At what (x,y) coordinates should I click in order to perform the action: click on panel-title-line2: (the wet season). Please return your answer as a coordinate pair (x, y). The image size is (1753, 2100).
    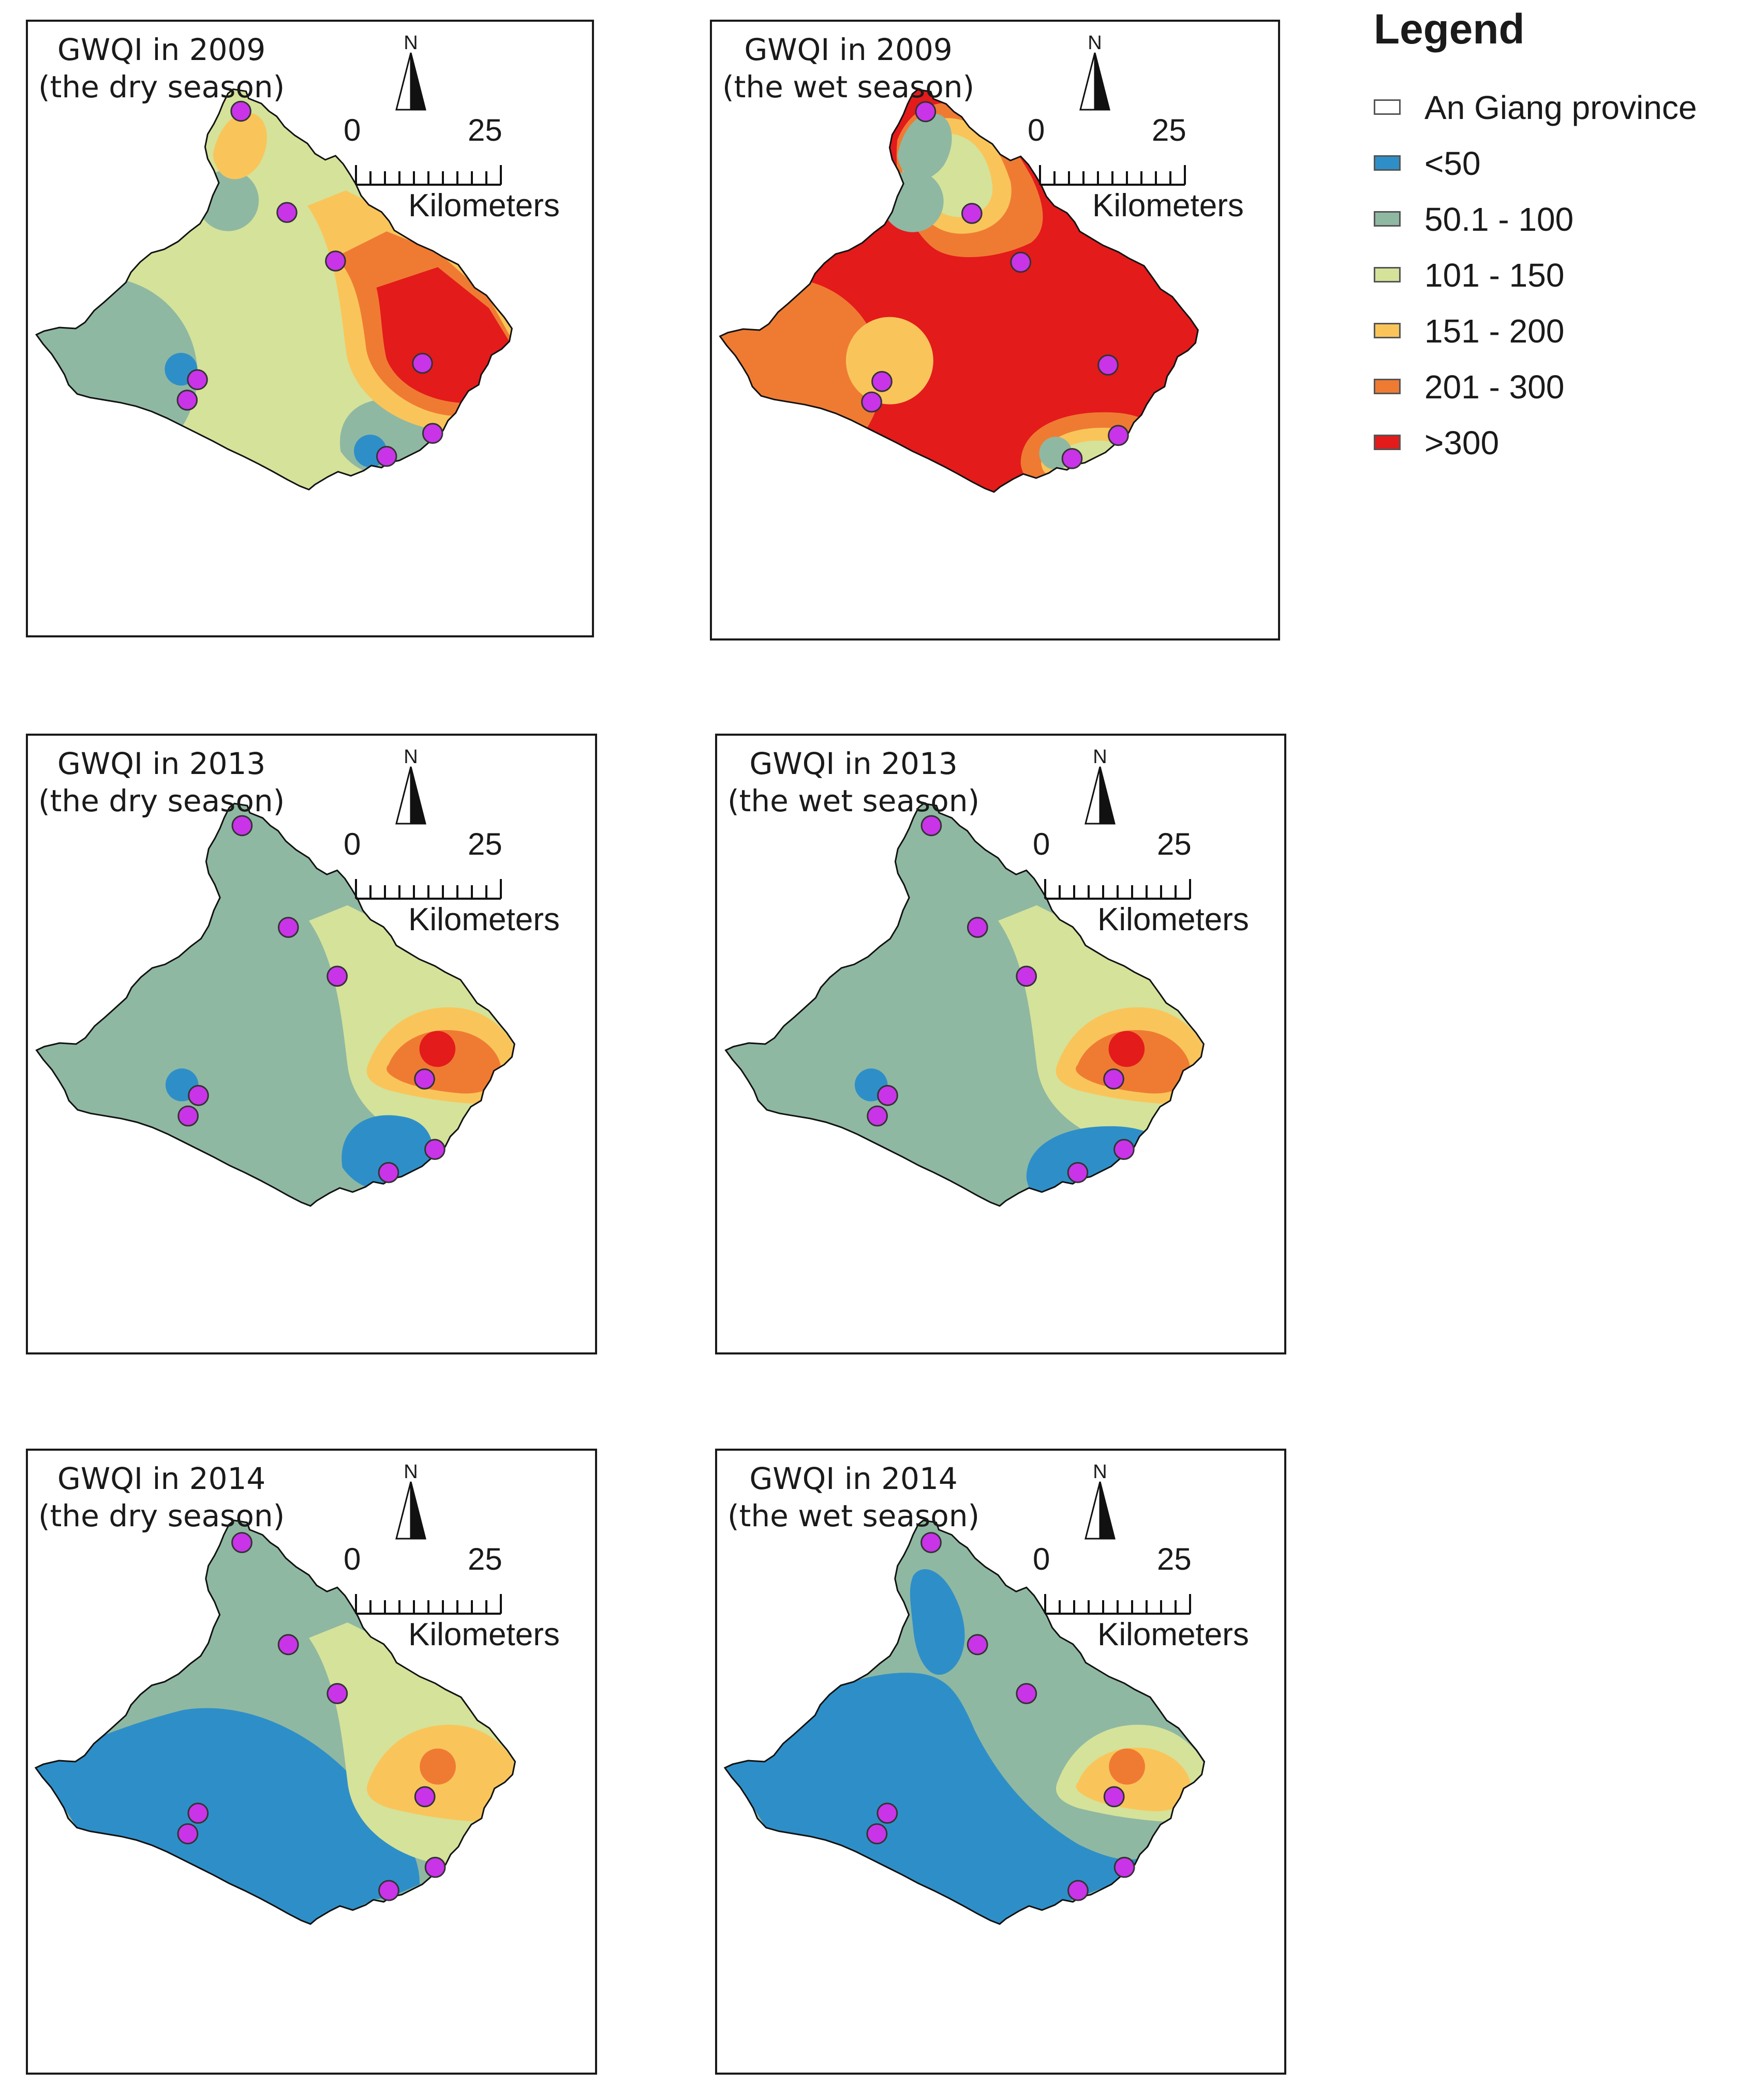
    Looking at the image, I should click on (853, 800).